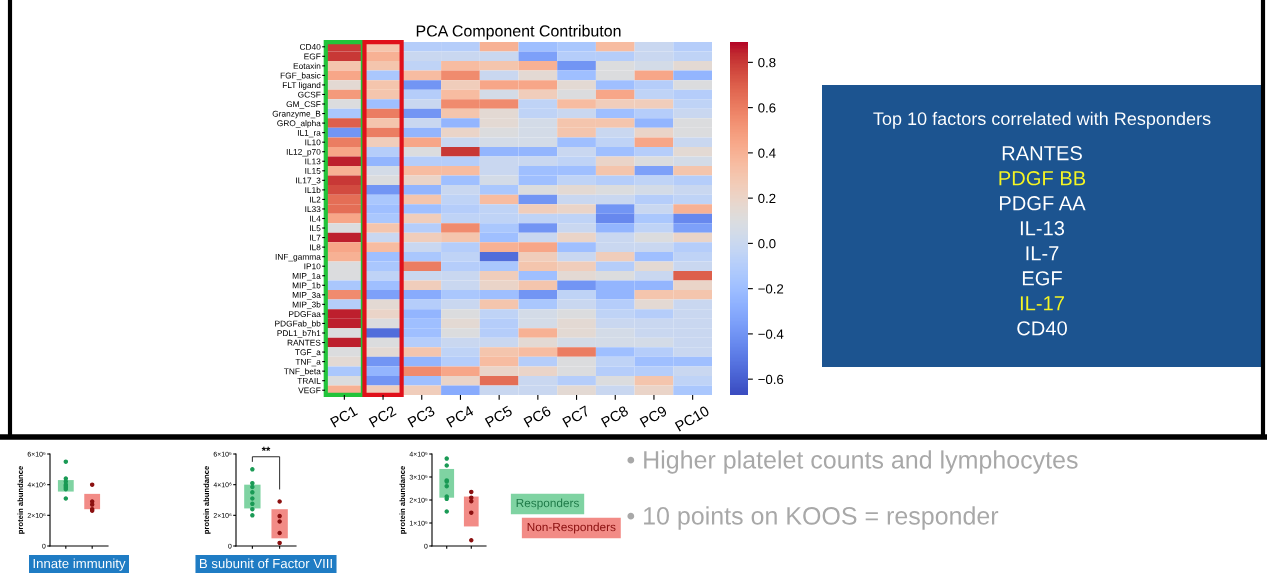 The width and height of the screenshot is (1267, 573). I want to click on category-label: Responders, so click(547, 504).